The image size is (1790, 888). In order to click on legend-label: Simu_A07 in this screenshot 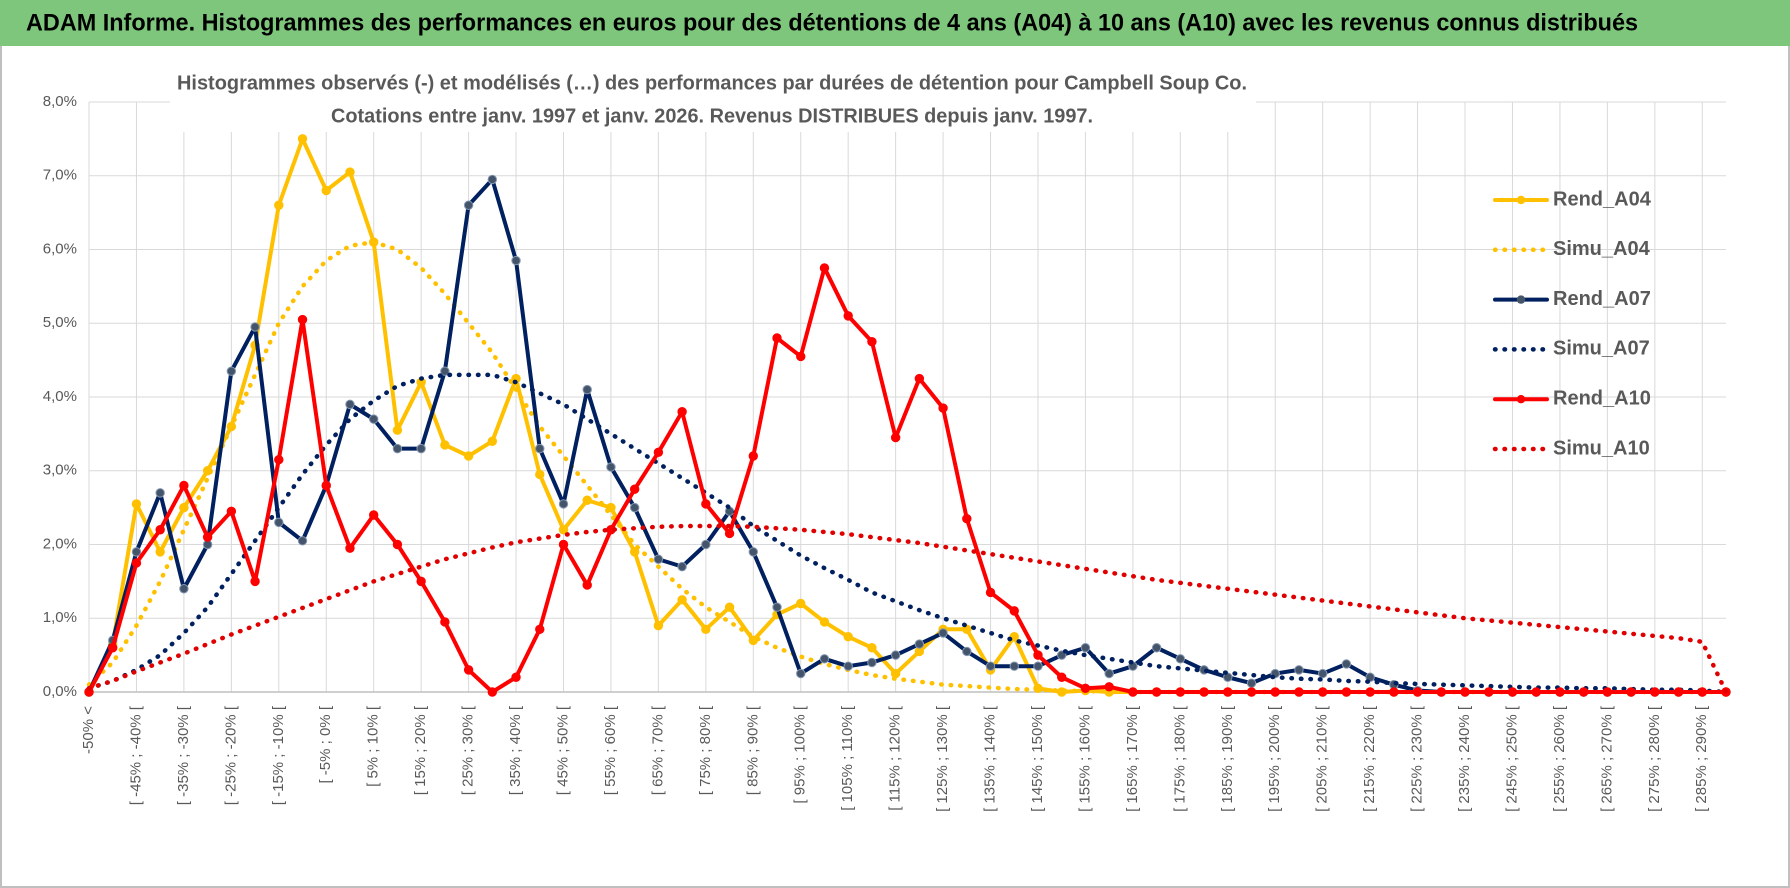, I will do `click(1601, 349)`.